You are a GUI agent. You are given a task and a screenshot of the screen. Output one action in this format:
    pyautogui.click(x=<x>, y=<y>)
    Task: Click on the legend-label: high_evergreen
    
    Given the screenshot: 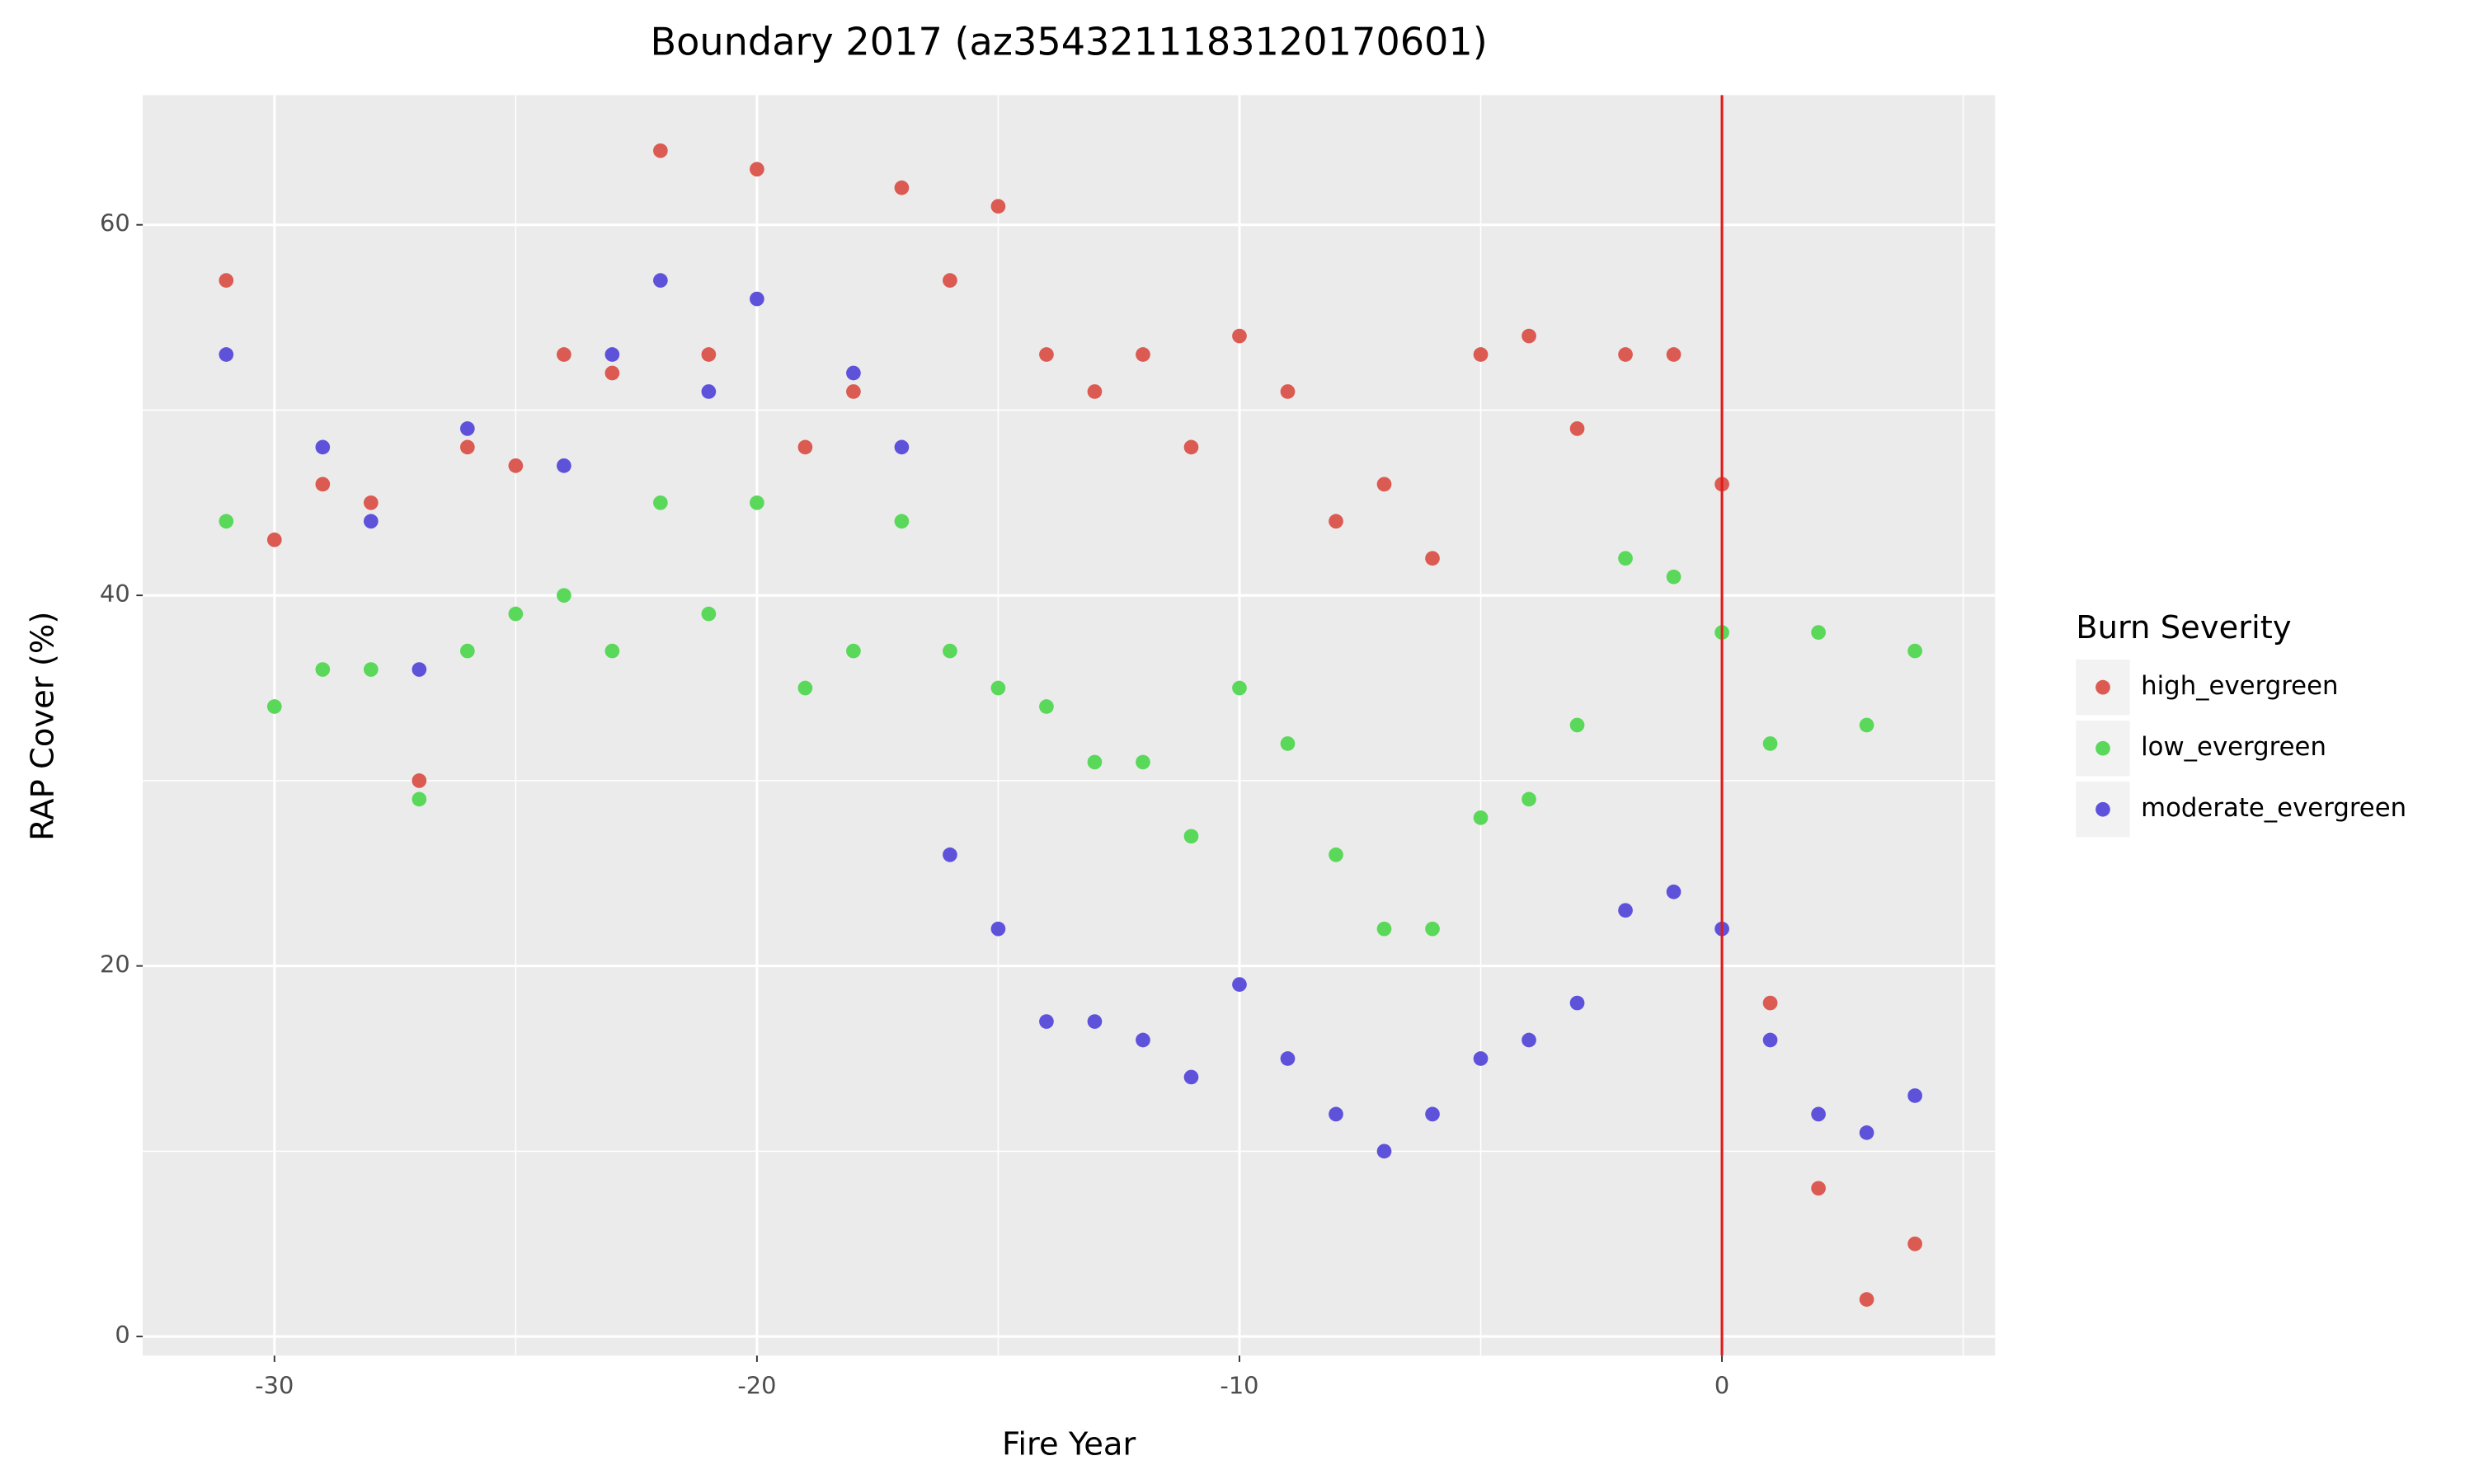 What is the action you would take?
    pyautogui.click(x=2239, y=686)
    